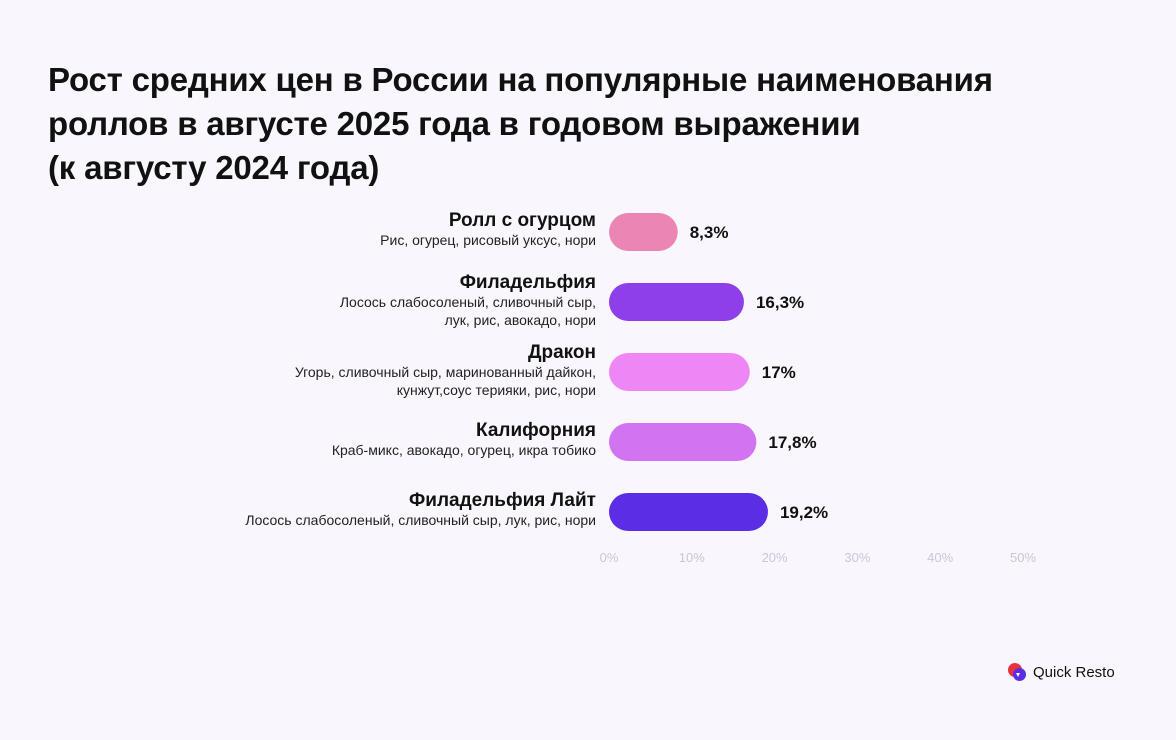 The width and height of the screenshot is (1176, 740). What do you see at coordinates (792, 442) in the screenshot?
I see `value-label: 17,8%` at bounding box center [792, 442].